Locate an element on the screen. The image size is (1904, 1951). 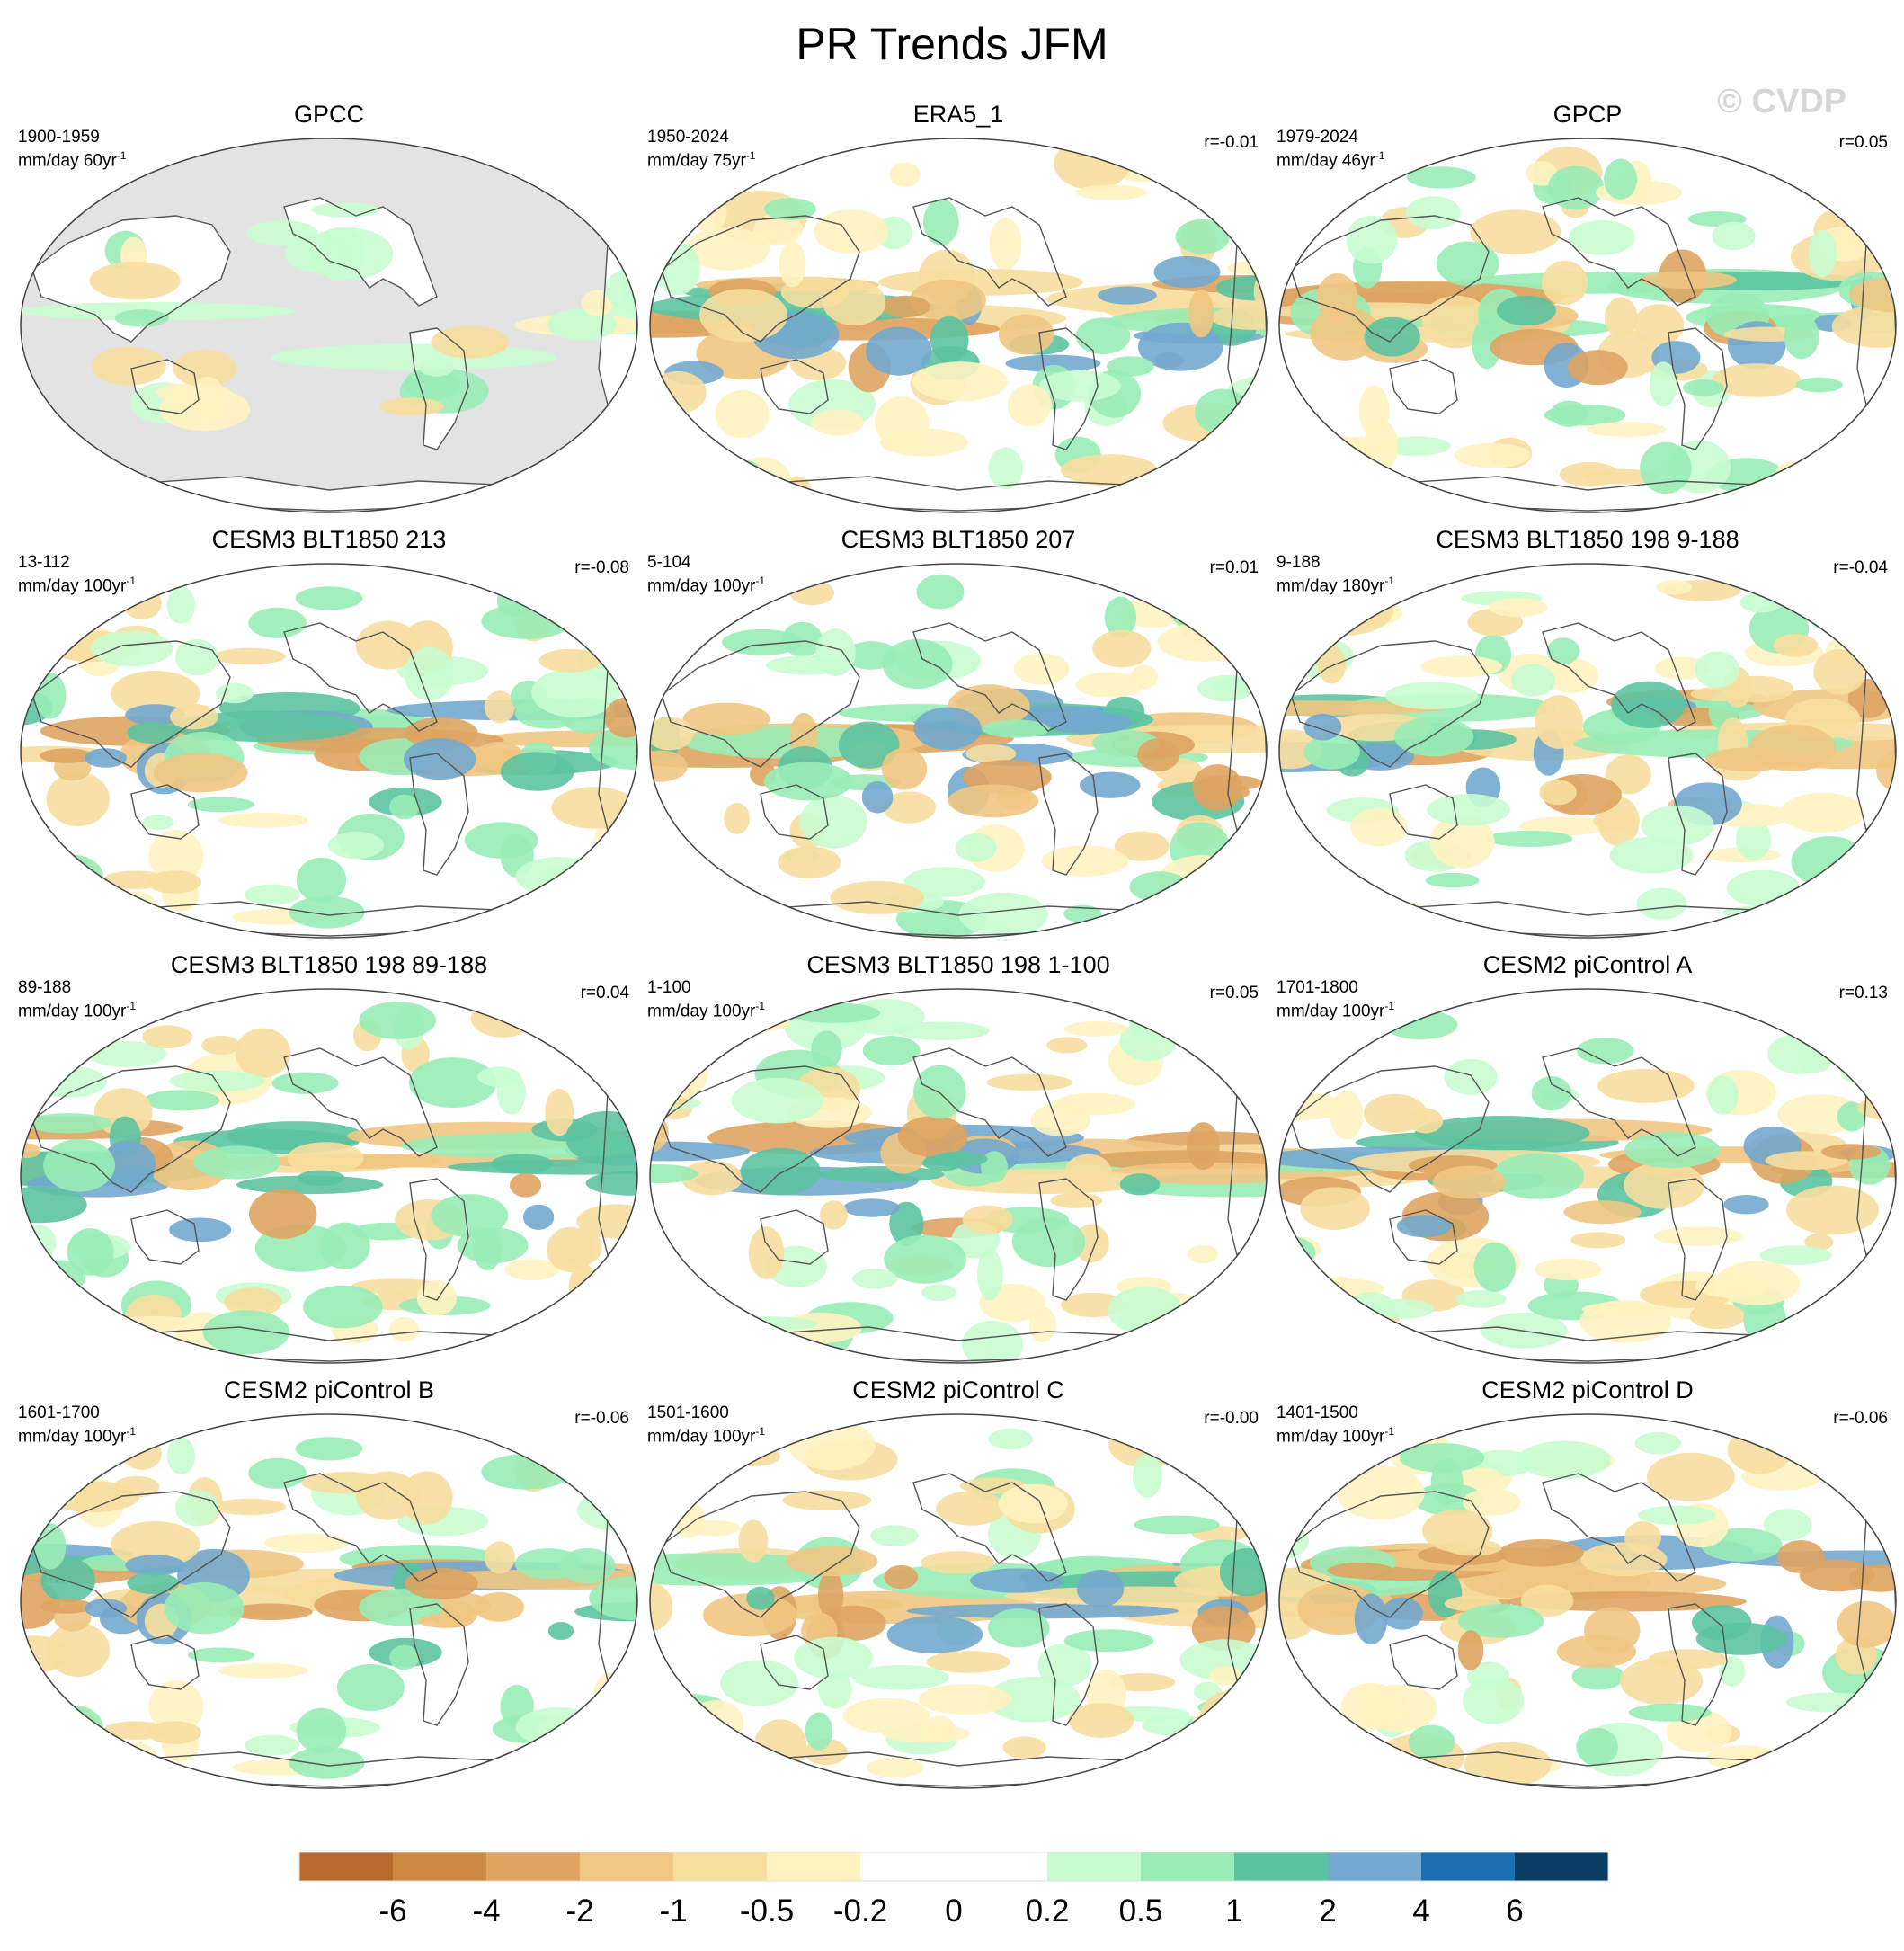
colorbar-tick-label: -0.2 is located at coordinates (860, 1911).